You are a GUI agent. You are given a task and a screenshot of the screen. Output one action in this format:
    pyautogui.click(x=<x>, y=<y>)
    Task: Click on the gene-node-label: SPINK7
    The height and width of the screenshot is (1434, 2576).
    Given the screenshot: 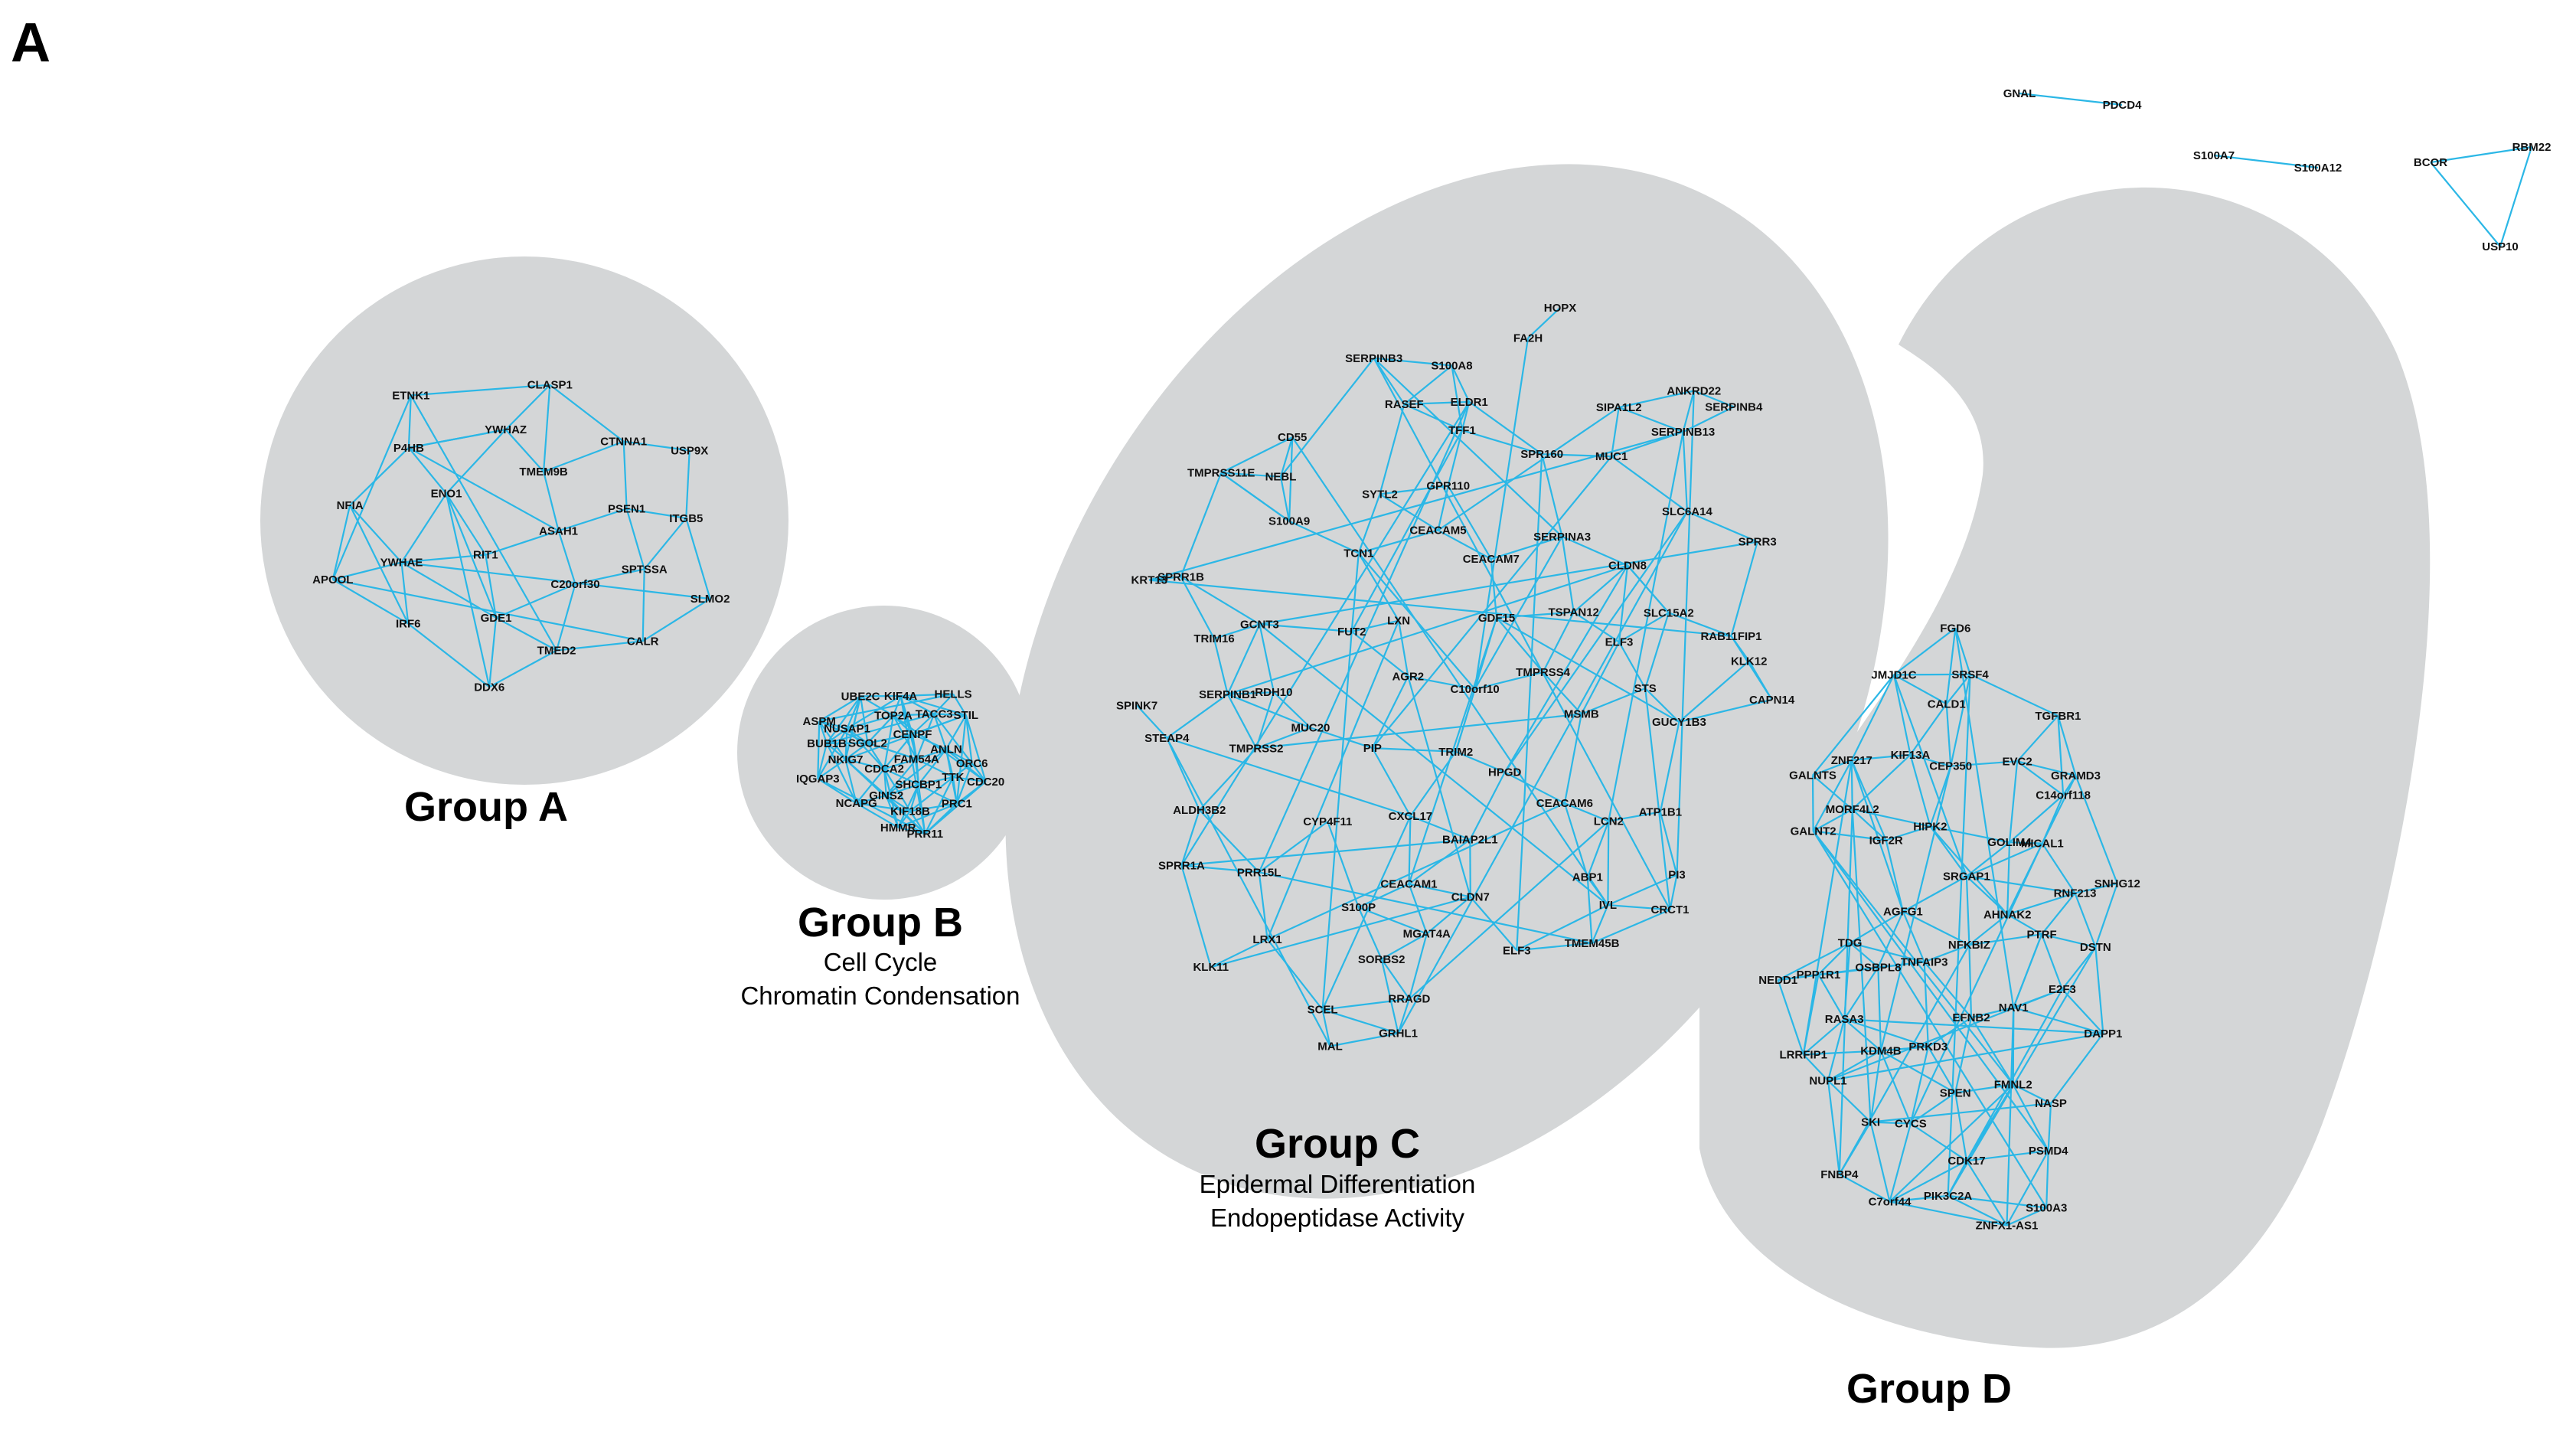 What is the action you would take?
    pyautogui.click(x=1136, y=705)
    